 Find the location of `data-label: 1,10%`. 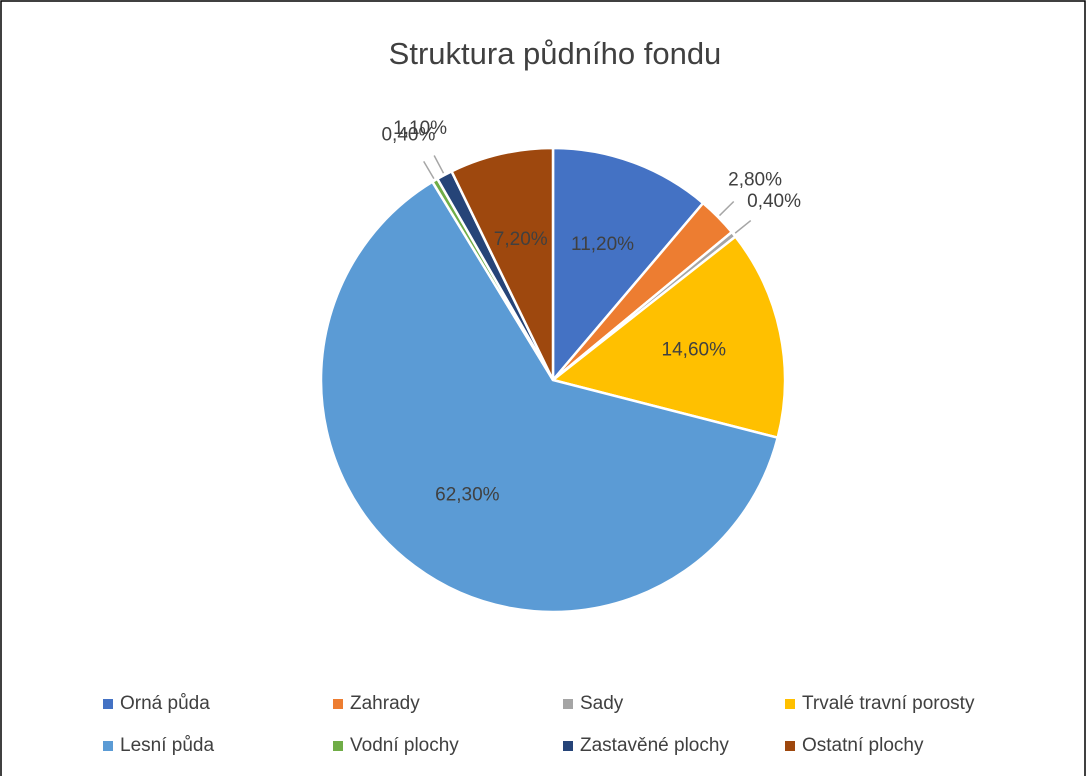

data-label: 1,10% is located at coordinates (420, 128).